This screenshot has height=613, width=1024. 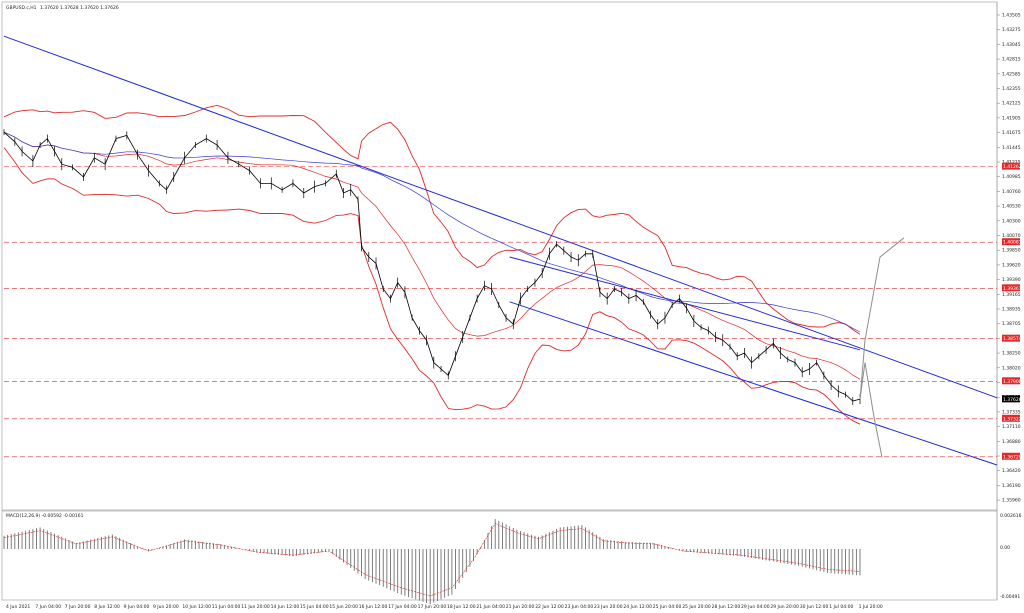 I want to click on price-tick-label: 1.40300, so click(x=1011, y=221).